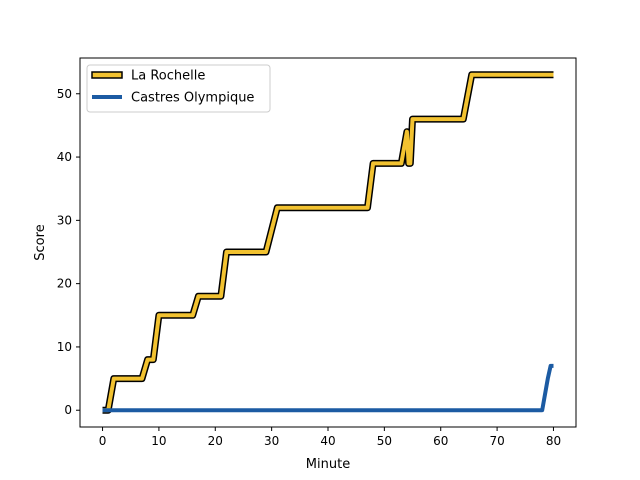 The height and width of the screenshot is (480, 640). Describe the element at coordinates (158, 441) in the screenshot. I see `x-tick-label-10: 10` at that location.